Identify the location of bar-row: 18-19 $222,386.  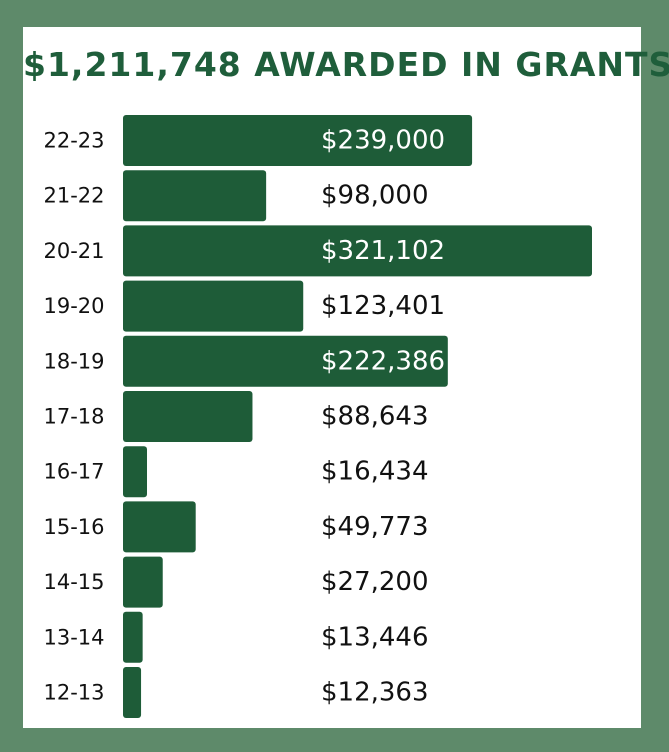
(245, 361).